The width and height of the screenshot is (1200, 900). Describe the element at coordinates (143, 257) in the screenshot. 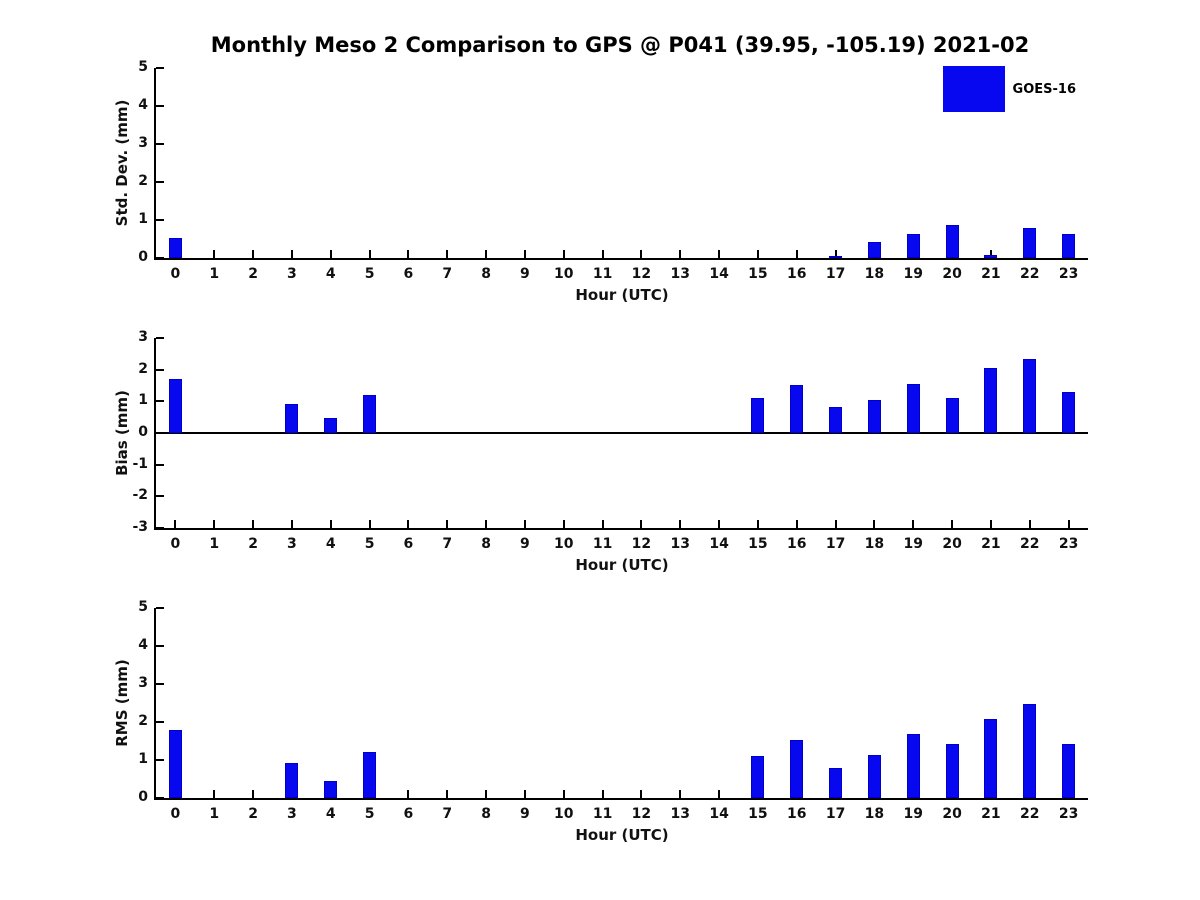

I see `y-tick-label: 0` at that location.